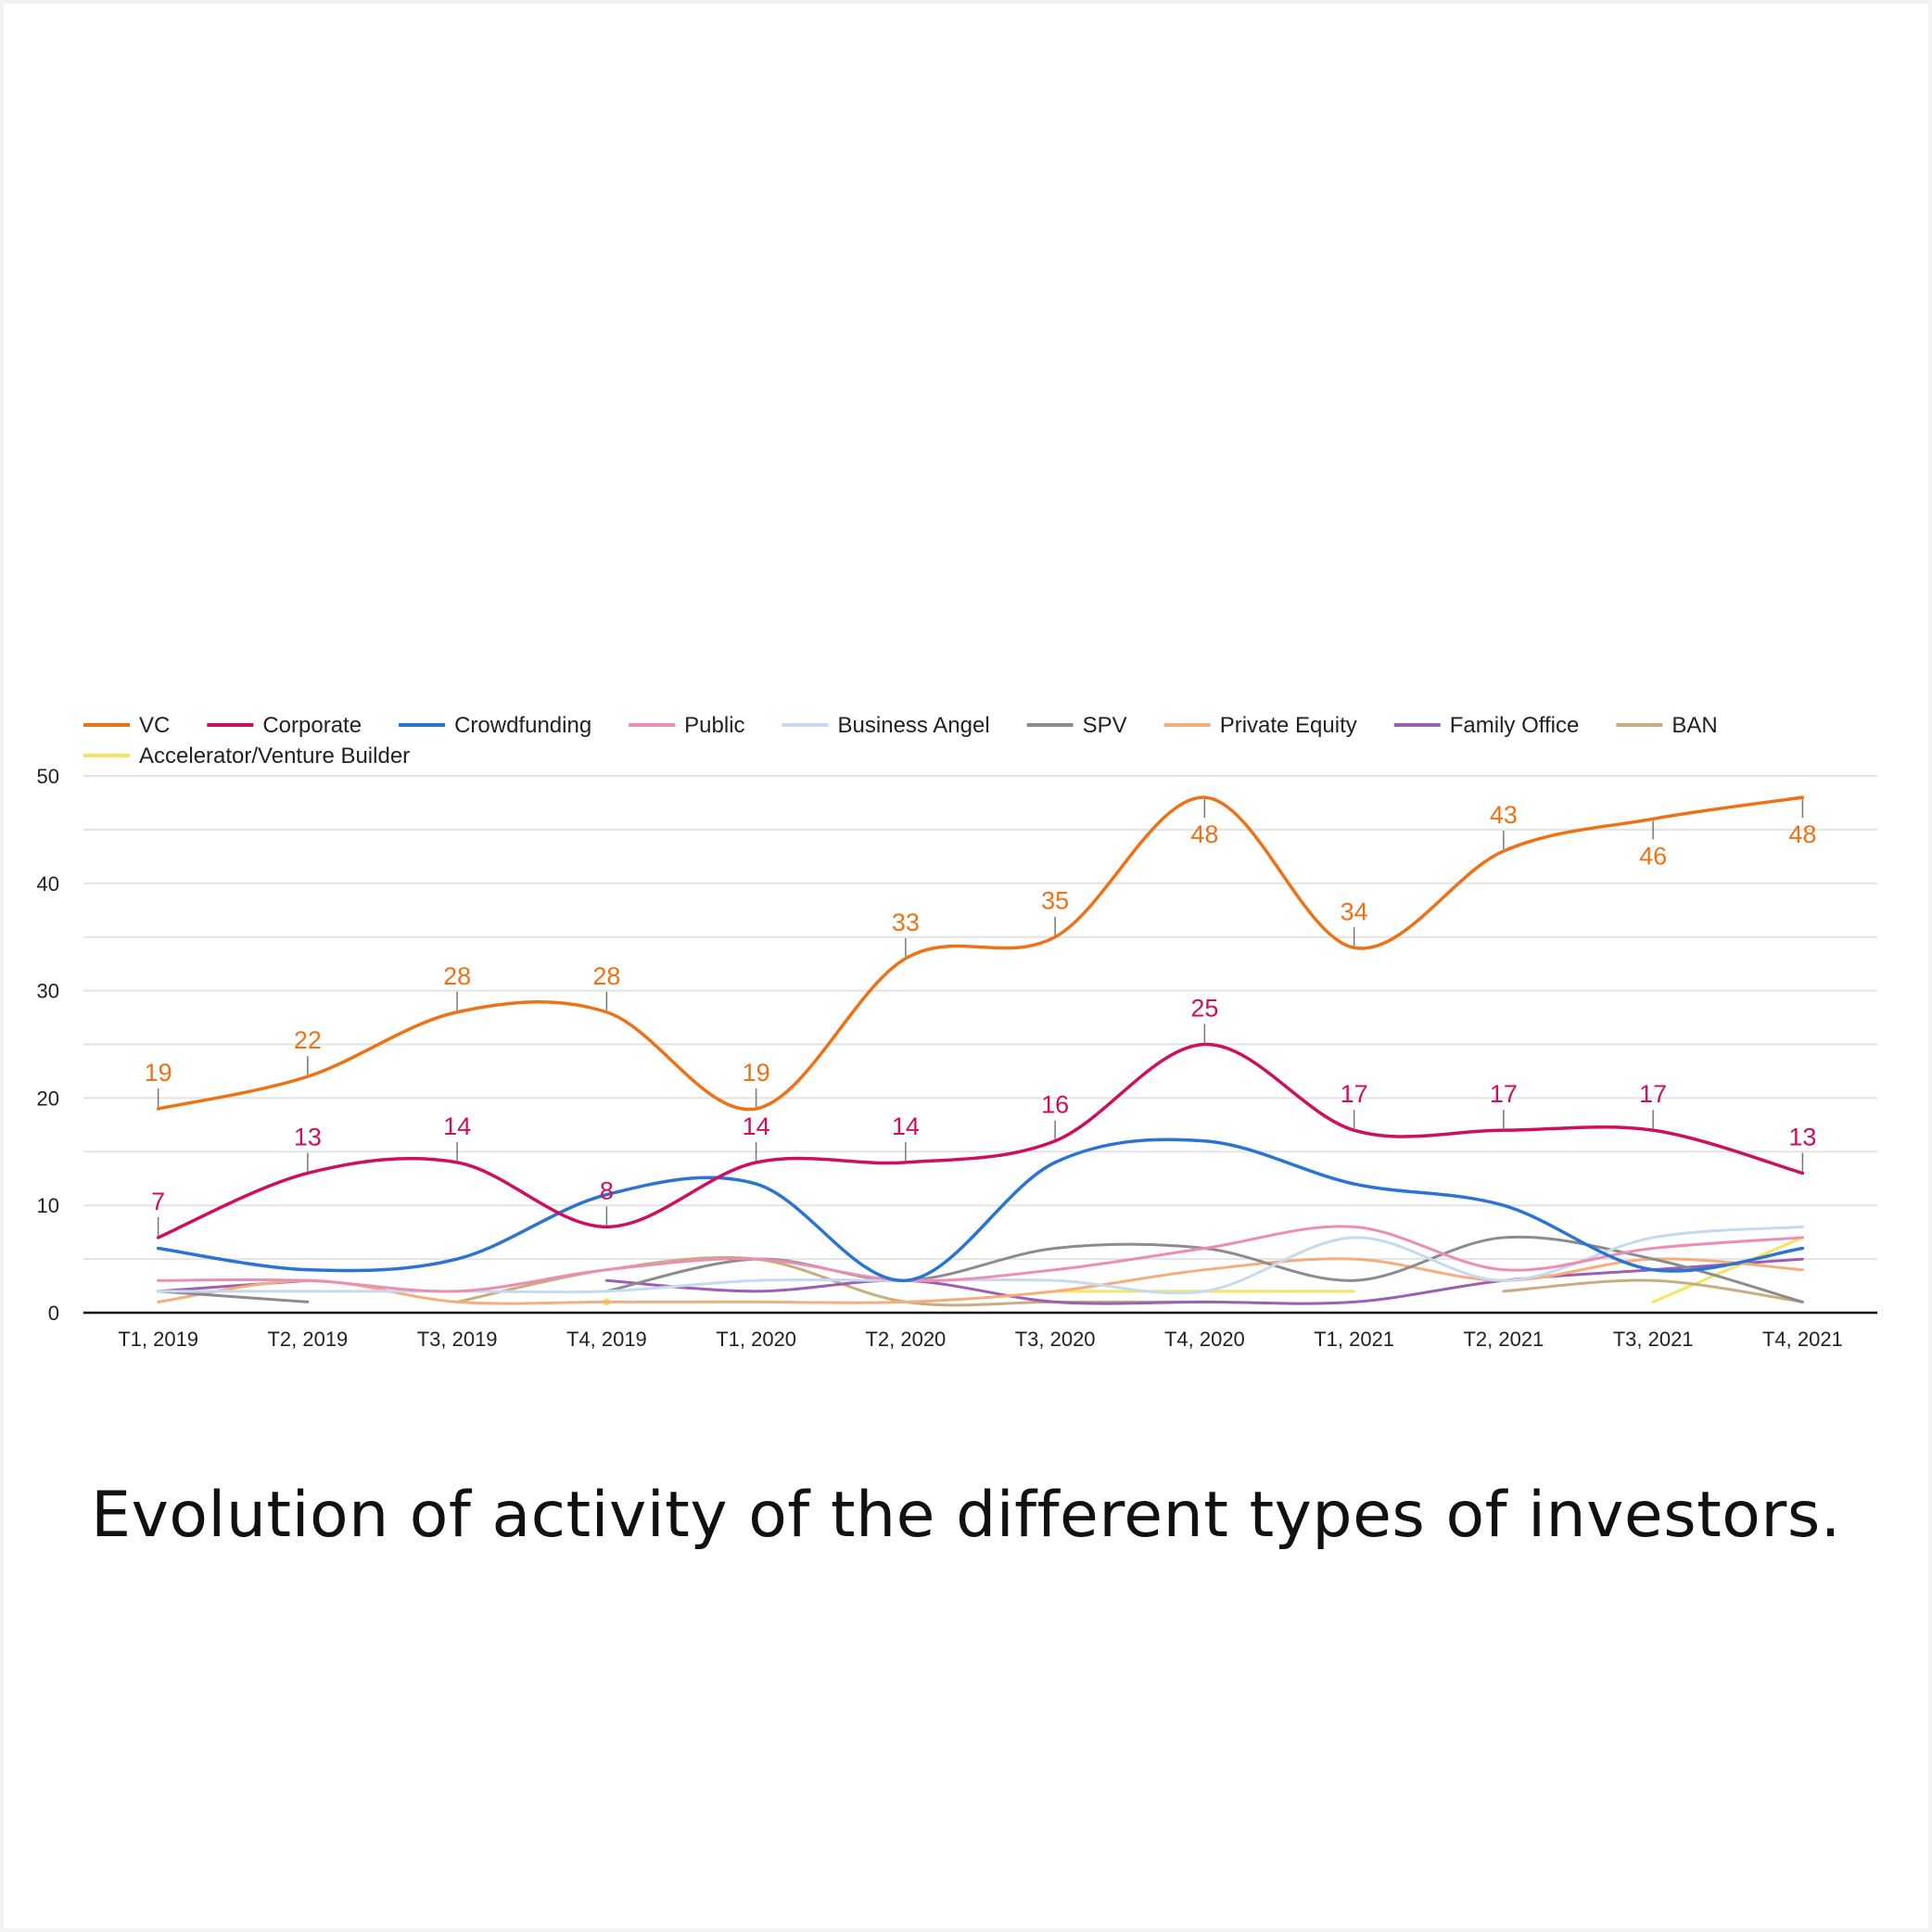  What do you see at coordinates (48, 884) in the screenshot?
I see `y-tick-label: 40` at bounding box center [48, 884].